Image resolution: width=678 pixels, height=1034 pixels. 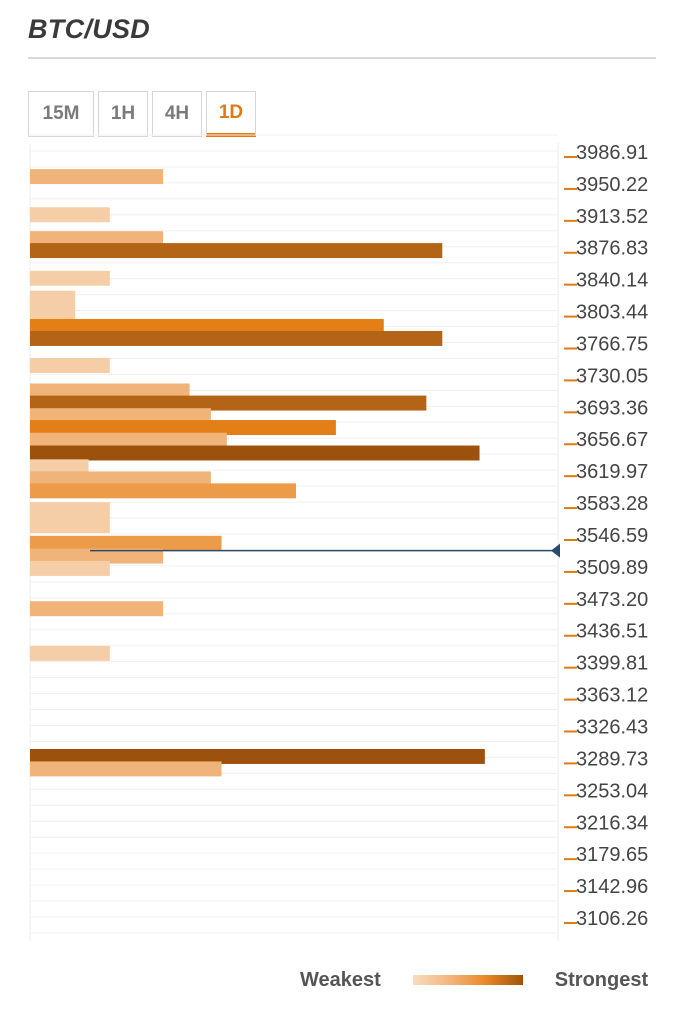 I want to click on y-tick-label: 3436.51, so click(x=612, y=632).